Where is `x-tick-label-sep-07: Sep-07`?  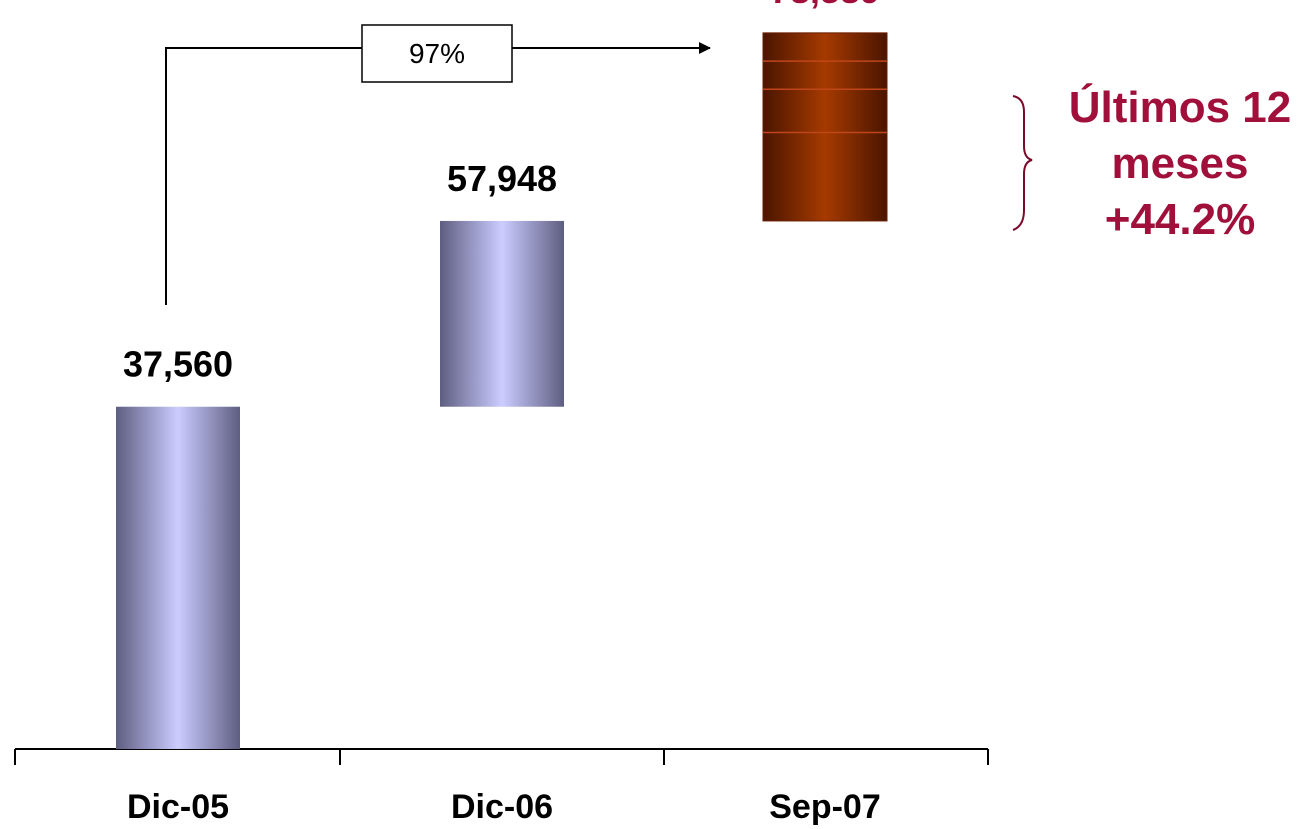
x-tick-label-sep-07: Sep-07 is located at coordinates (825, 807).